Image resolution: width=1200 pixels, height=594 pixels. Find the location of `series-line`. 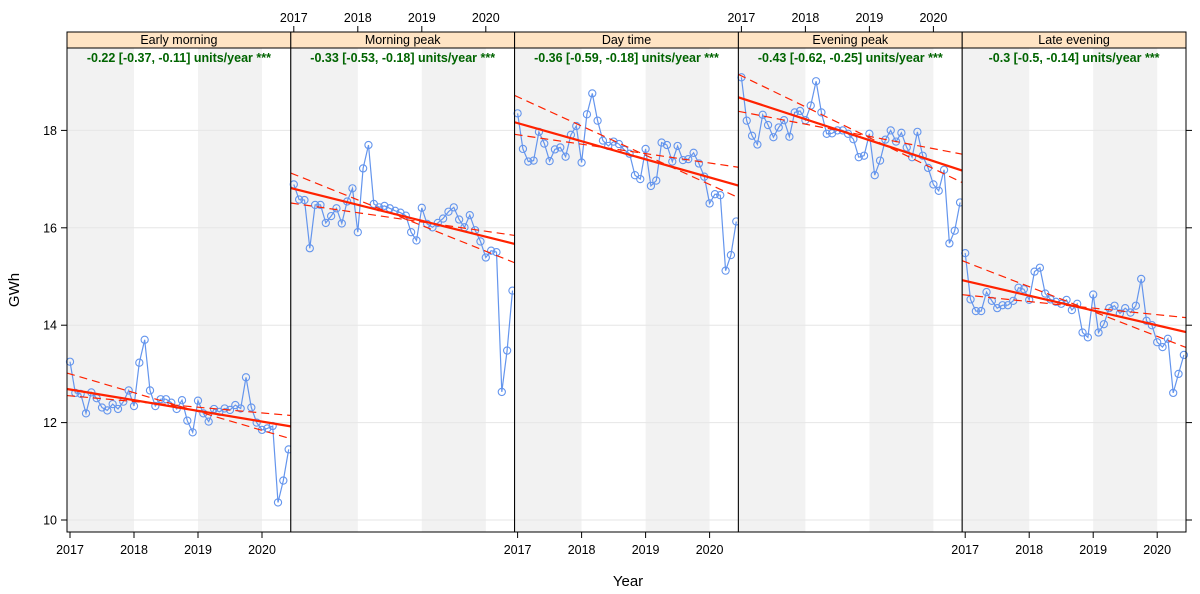

series-line is located at coordinates (179, 421).